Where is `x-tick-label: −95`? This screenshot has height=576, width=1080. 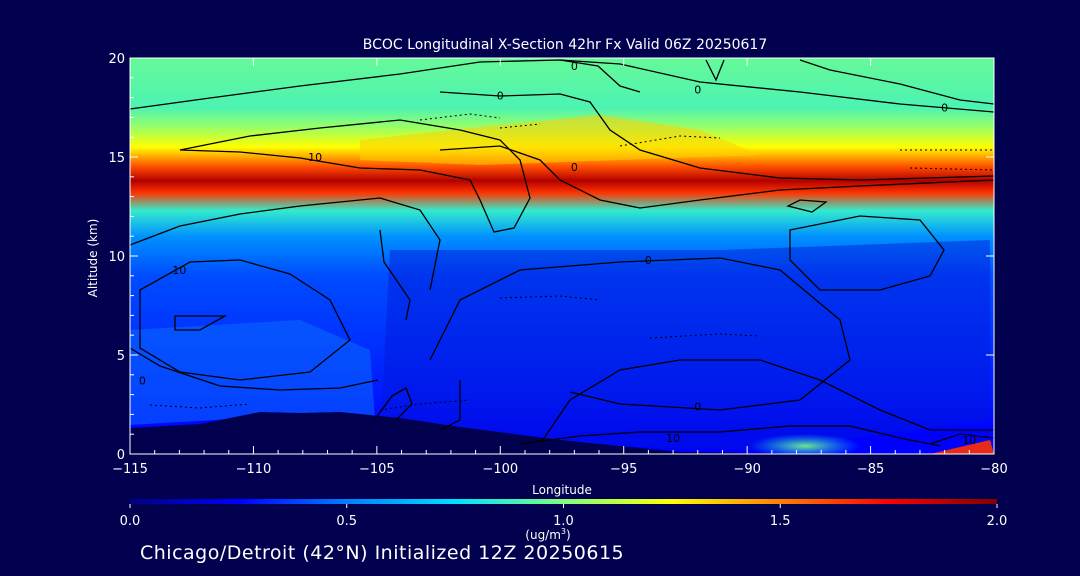 x-tick-label: −95 is located at coordinates (623, 469).